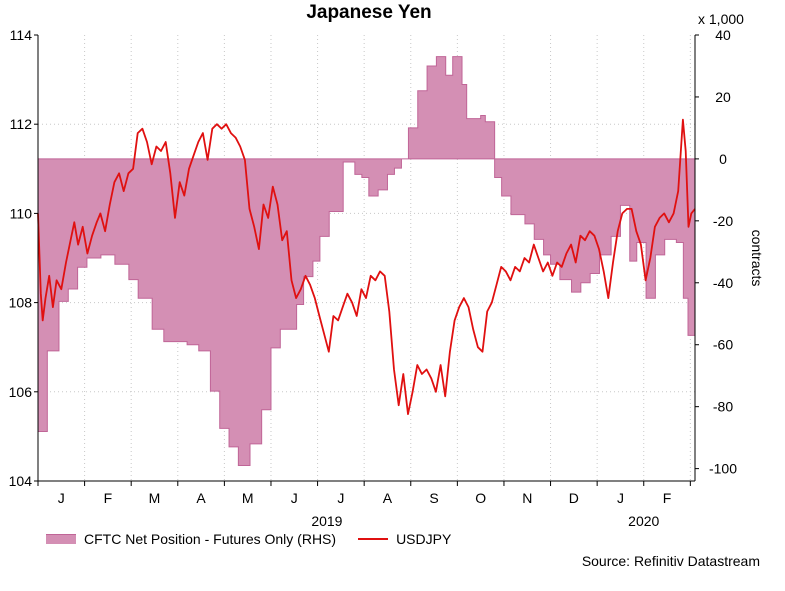 The height and width of the screenshot is (591, 785). Describe the element at coordinates (21, 303) in the screenshot. I see `left-tick-label: 108` at that location.